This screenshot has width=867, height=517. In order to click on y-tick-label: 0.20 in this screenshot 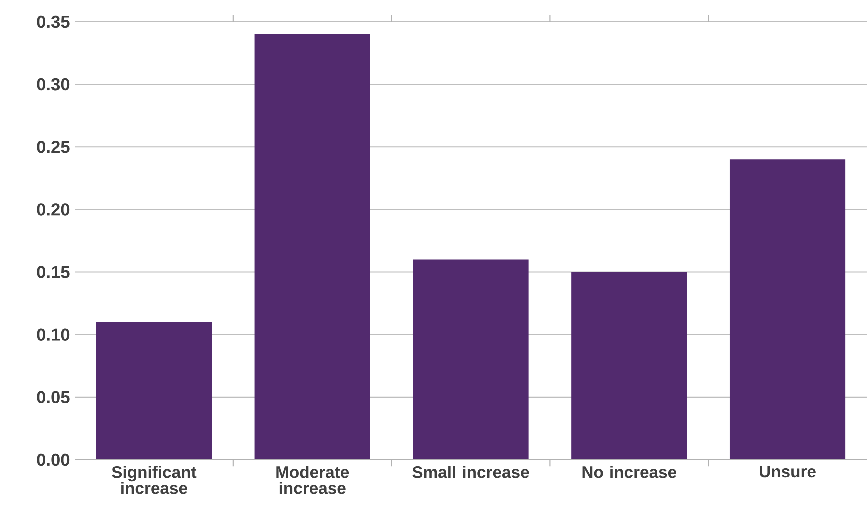, I will do `click(53, 210)`.